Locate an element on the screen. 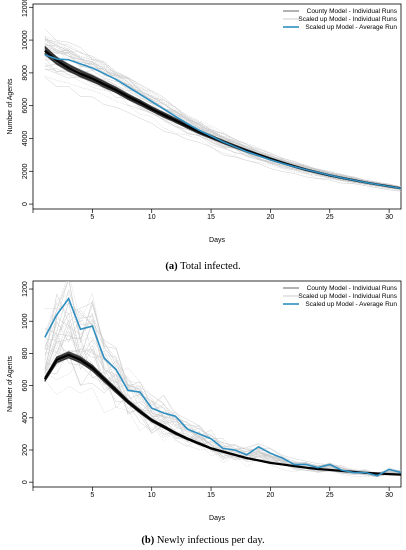 The width and height of the screenshot is (406, 550). y-tick-label: 200 is located at coordinates (25, 450).